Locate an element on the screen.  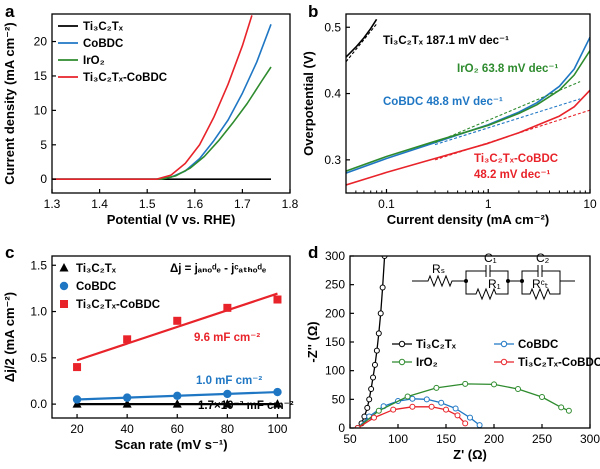
panel-b-series-group is located at coordinates (468, 102).